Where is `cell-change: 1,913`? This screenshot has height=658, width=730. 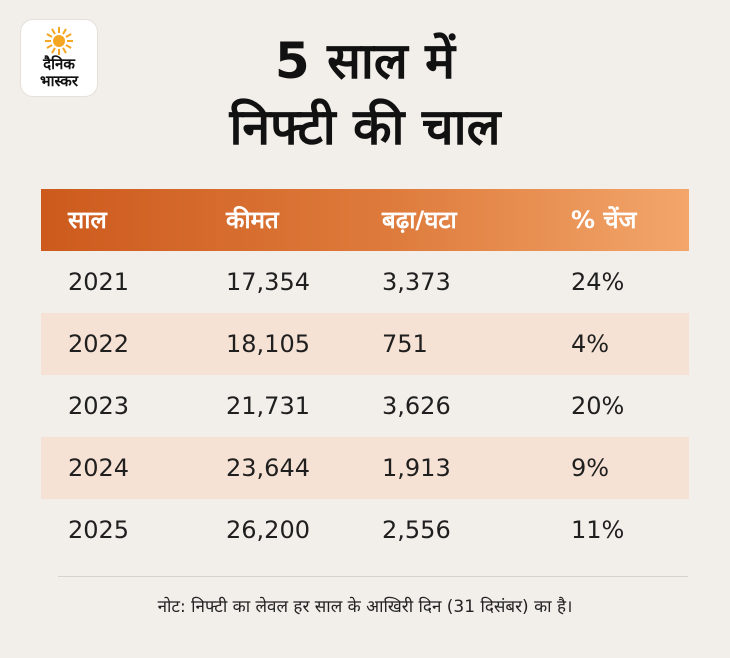 cell-change: 1,913 is located at coordinates (416, 468).